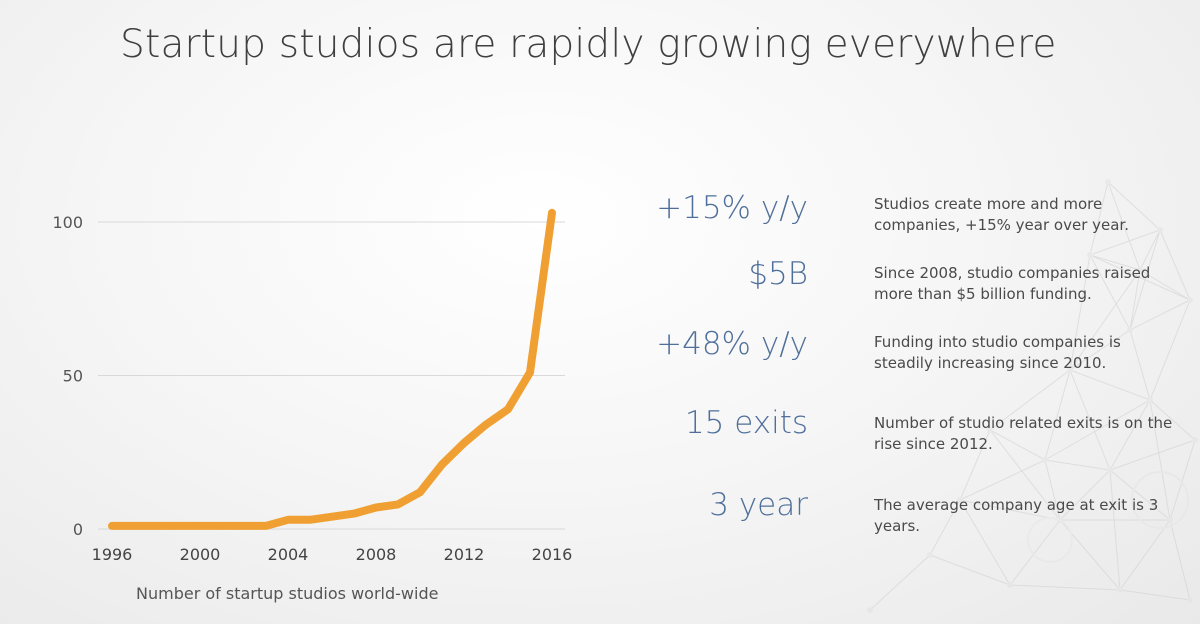 The height and width of the screenshot is (624, 1200). What do you see at coordinates (112, 554) in the screenshot?
I see `x-tick-label: 1996` at bounding box center [112, 554].